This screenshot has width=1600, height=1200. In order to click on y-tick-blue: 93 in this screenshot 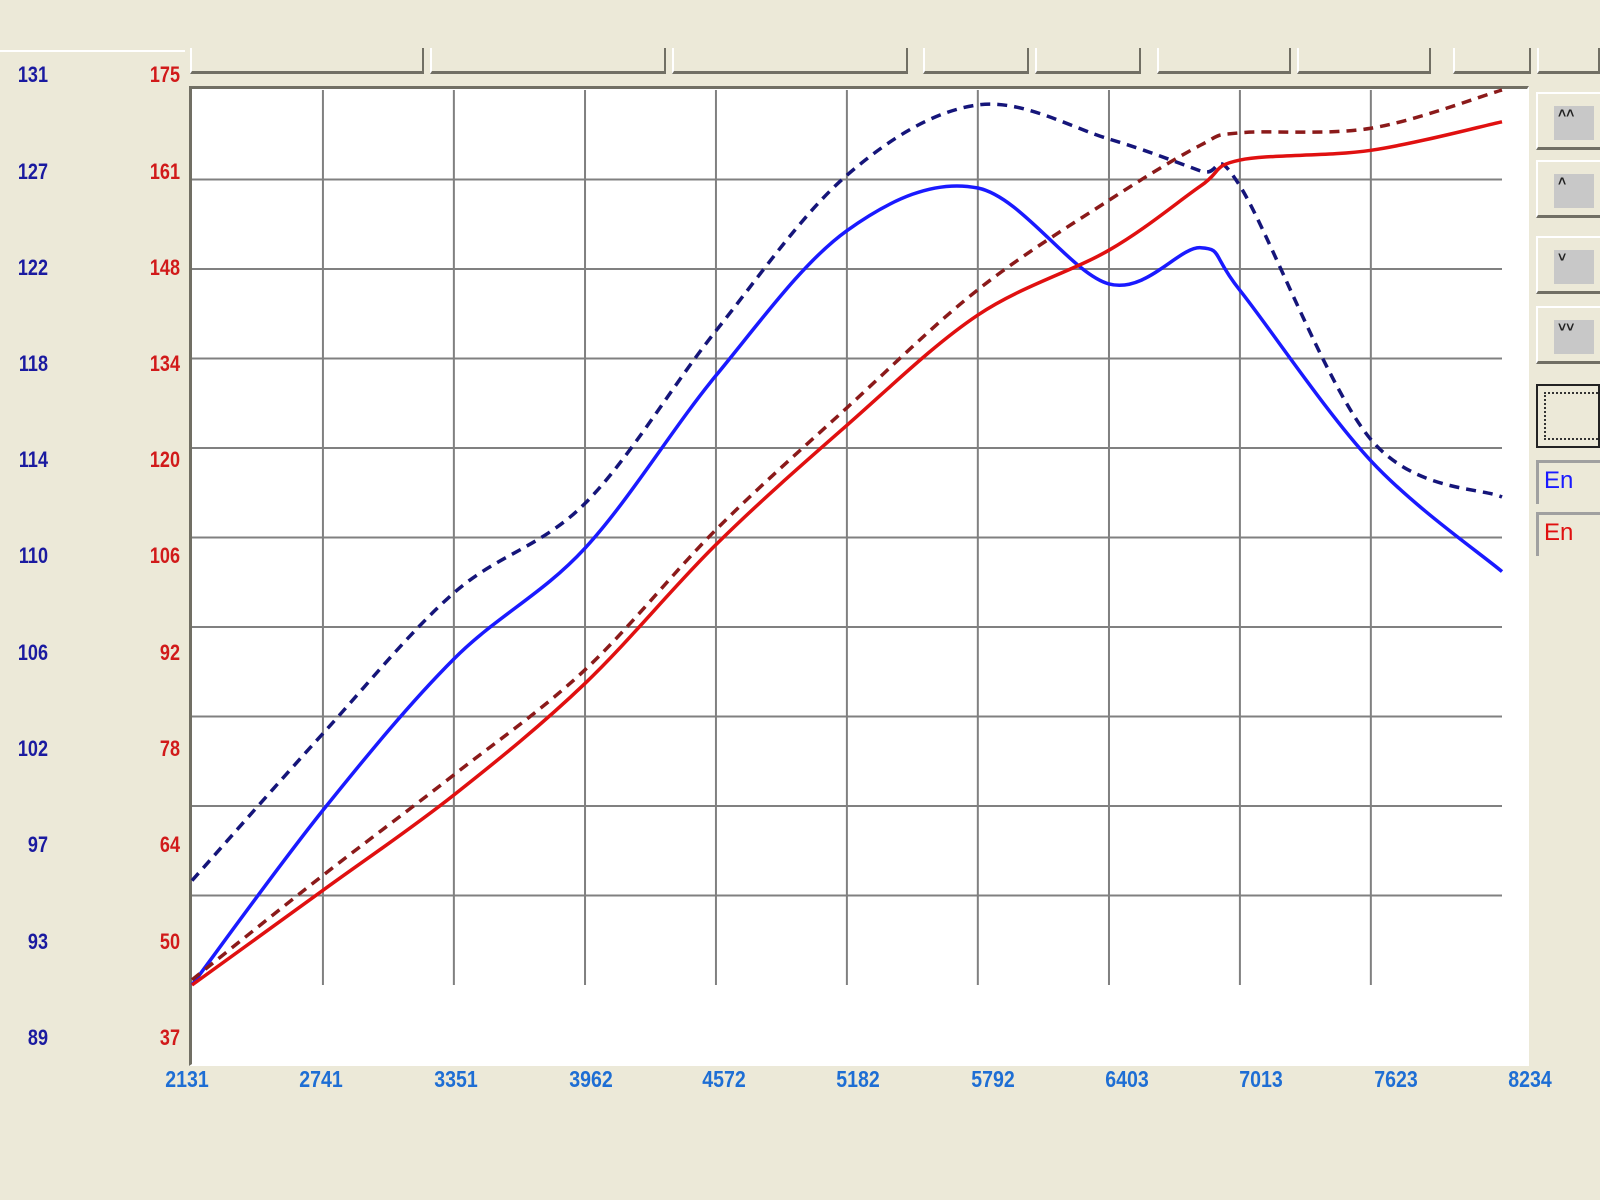, I will do `click(37, 941)`.